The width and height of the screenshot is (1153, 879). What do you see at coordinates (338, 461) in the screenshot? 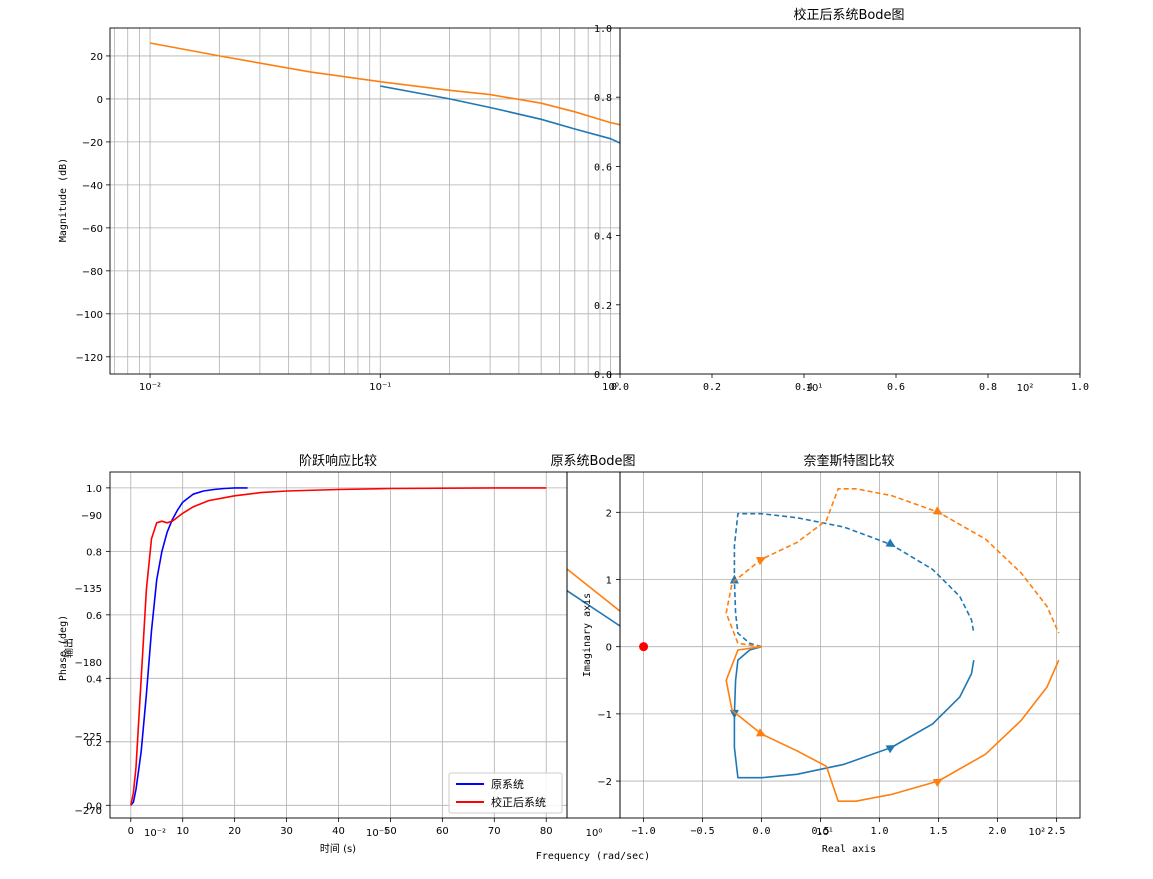
I see `step-response-title: 阶跃响应比较` at bounding box center [338, 461].